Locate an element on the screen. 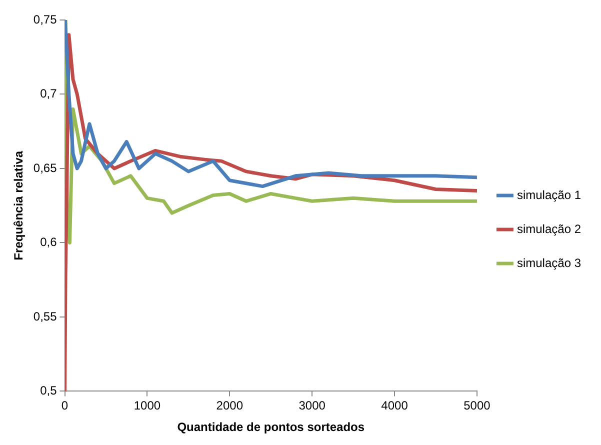 The height and width of the screenshot is (445, 601). x-axis-title: Quantidade de pontos sorteados is located at coordinates (271, 427).